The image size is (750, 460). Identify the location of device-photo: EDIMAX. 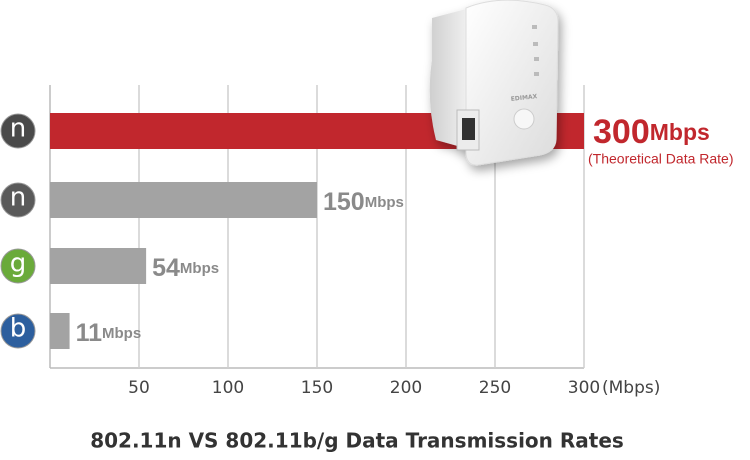
(494, 83).